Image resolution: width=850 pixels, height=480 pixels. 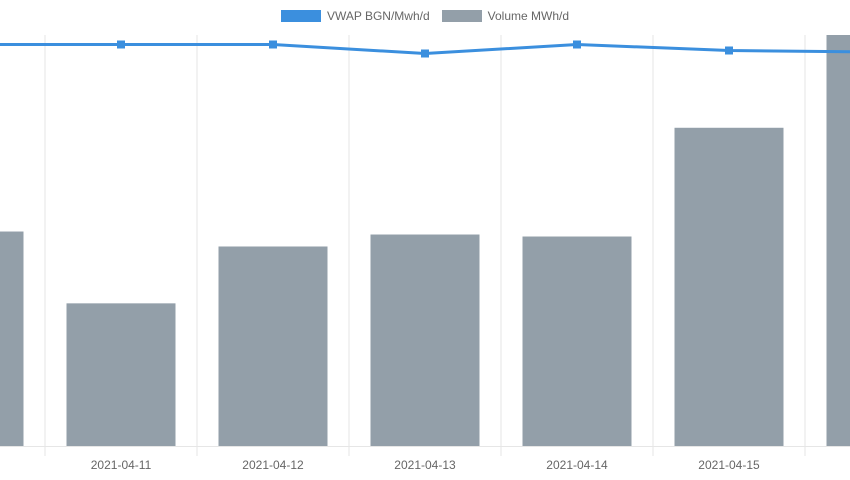 What do you see at coordinates (729, 465) in the screenshot?
I see `x-tick-label: 2021-04-15` at bounding box center [729, 465].